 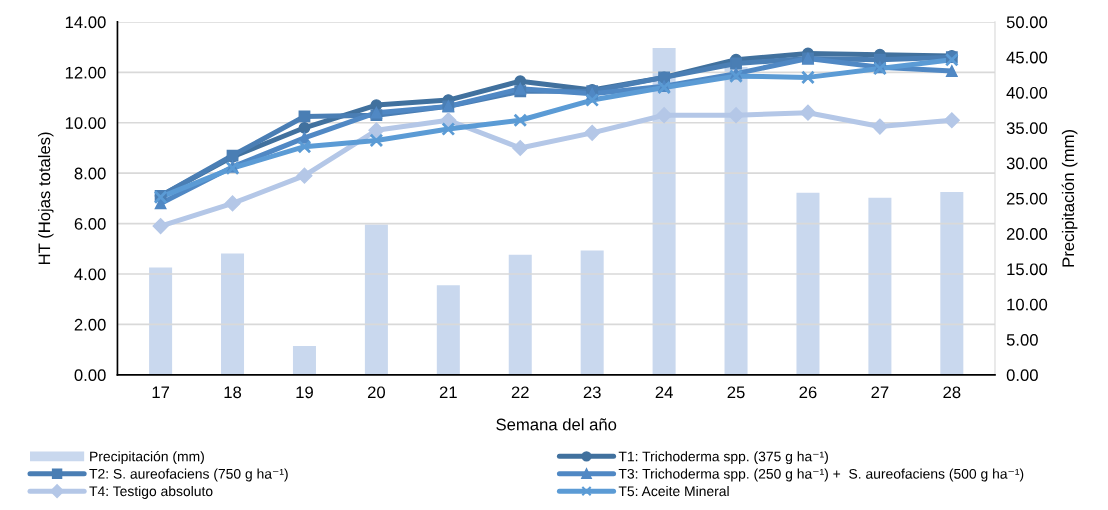 I want to click on legend-label: T4: Testigo absoluto, so click(x=151, y=492).